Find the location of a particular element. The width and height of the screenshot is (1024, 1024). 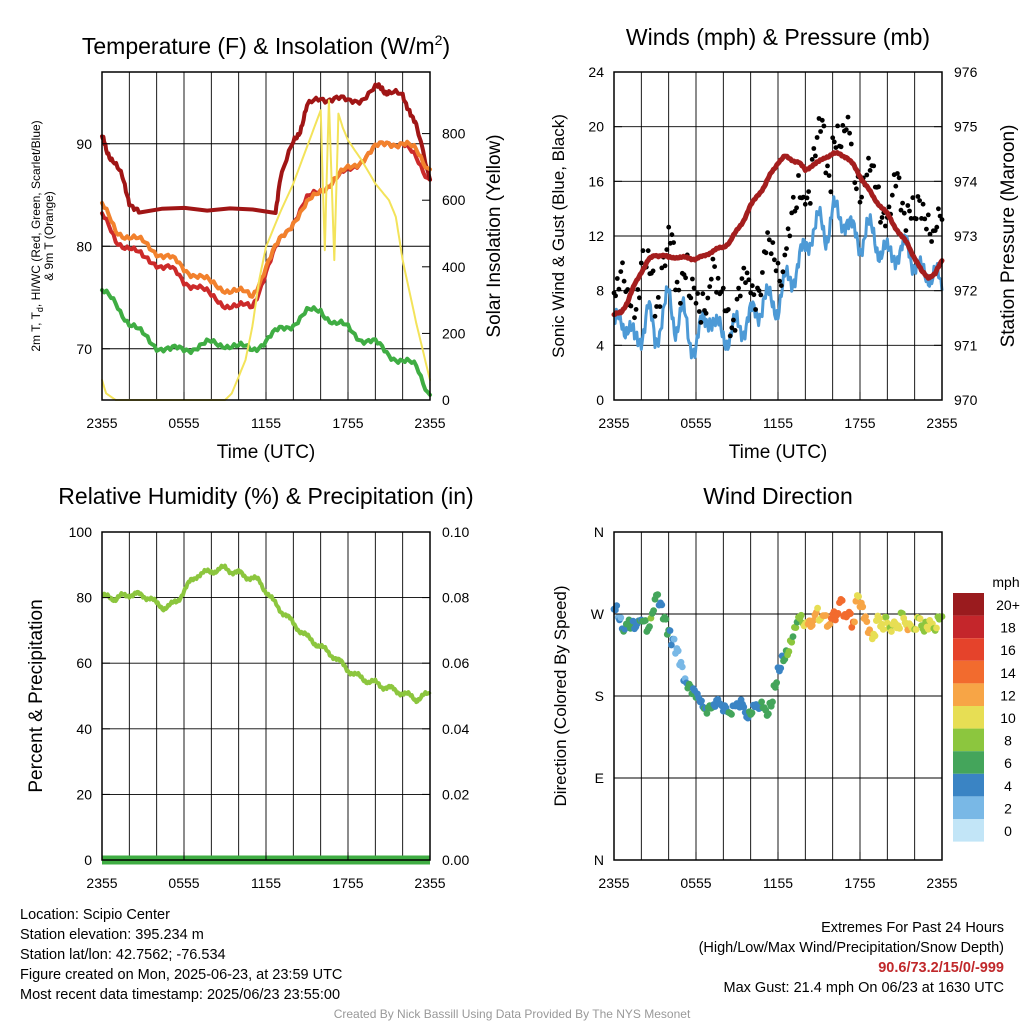

legend-label: 8 is located at coordinates (1008, 741).